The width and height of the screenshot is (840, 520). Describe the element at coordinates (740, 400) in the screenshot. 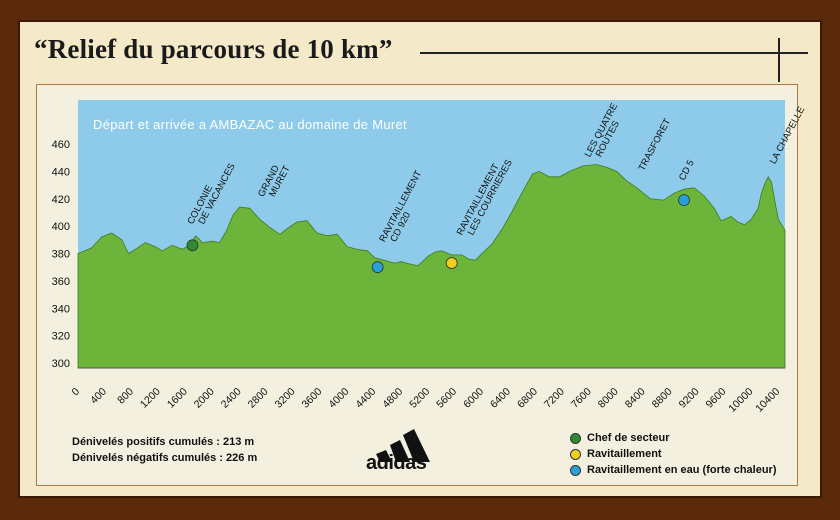

I see `x-tick-label: 10000` at that location.